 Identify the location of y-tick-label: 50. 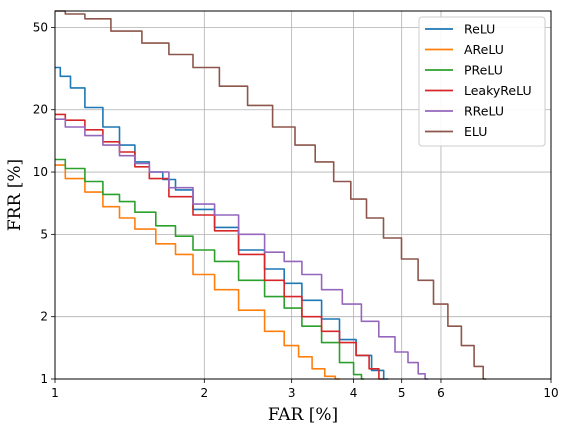
(40, 27).